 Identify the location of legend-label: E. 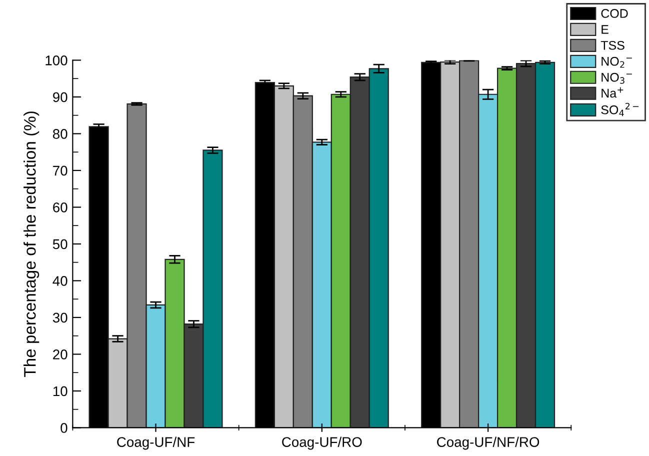
(605, 29).